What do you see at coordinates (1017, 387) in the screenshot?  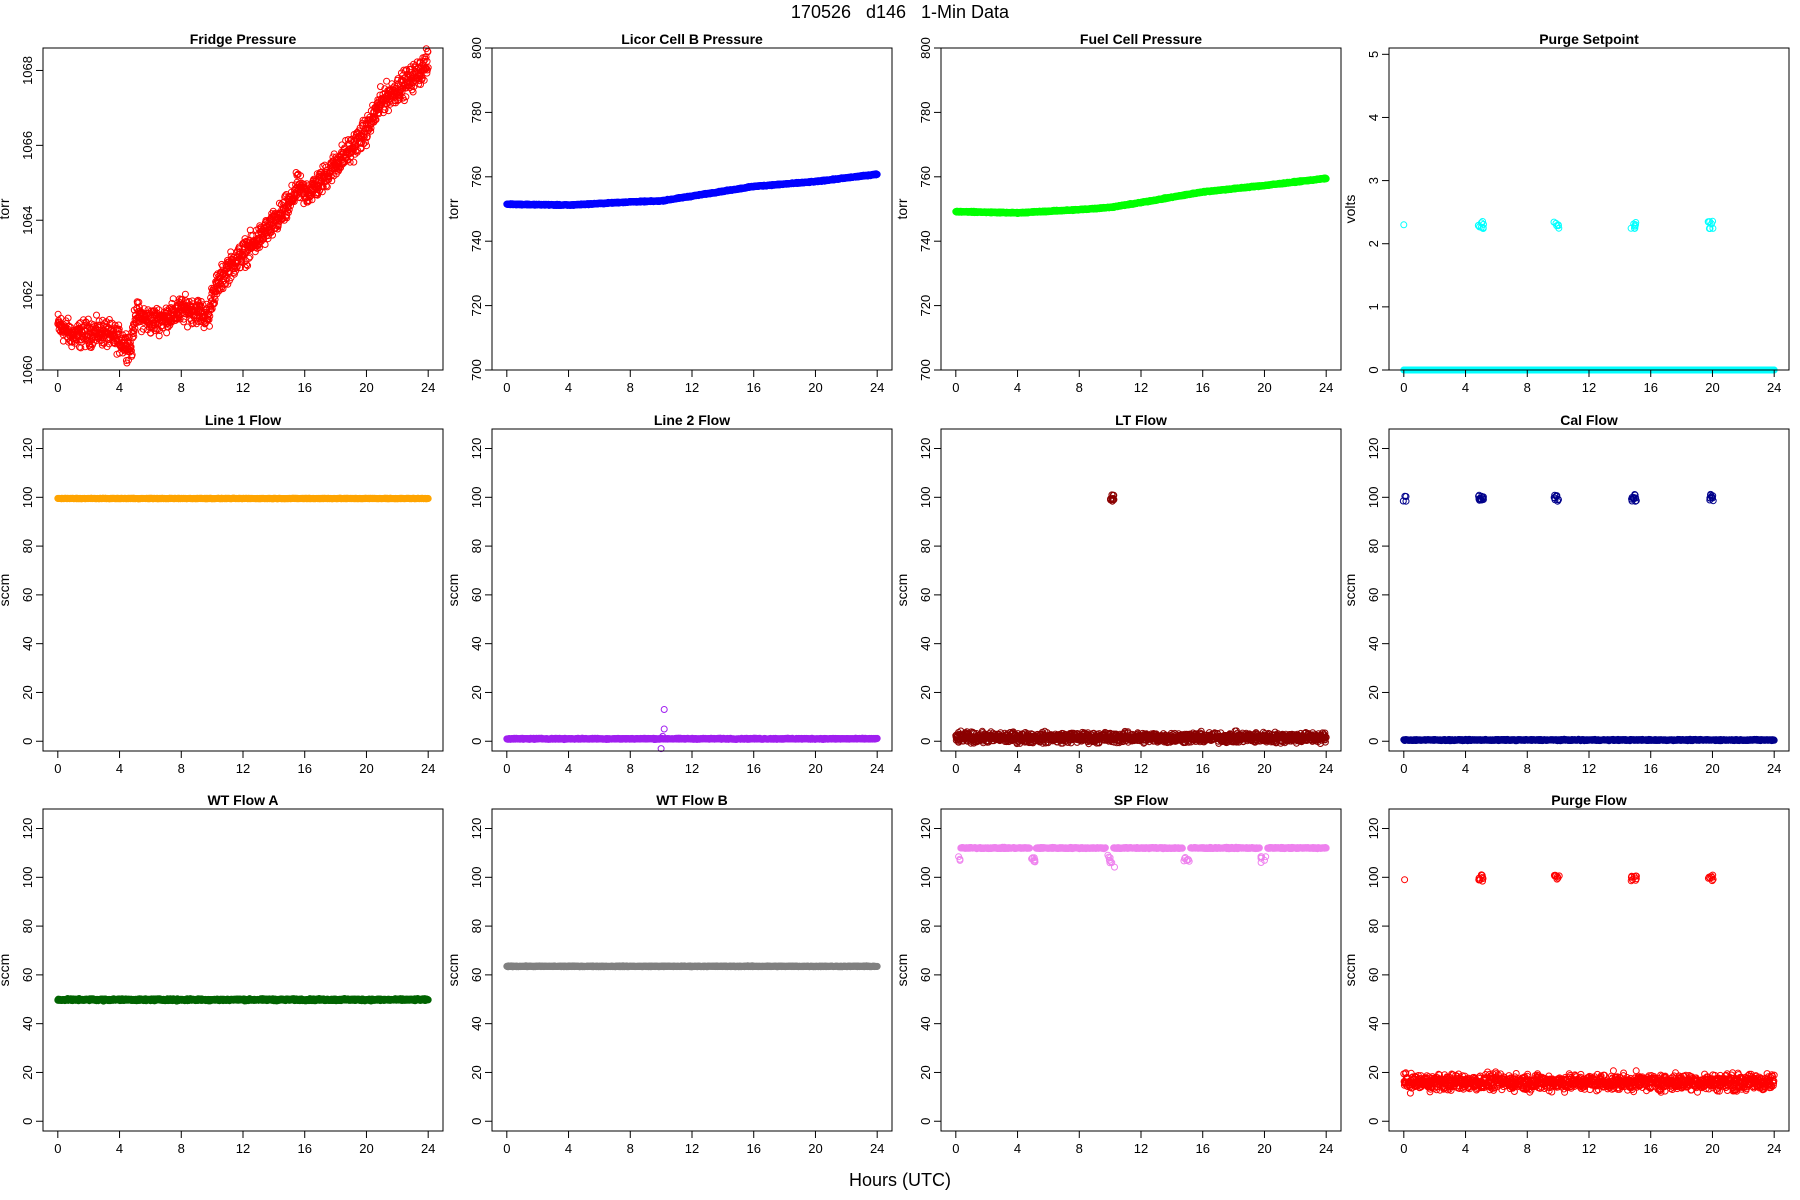 I see `panel-3-x-tick-label: 4` at bounding box center [1017, 387].